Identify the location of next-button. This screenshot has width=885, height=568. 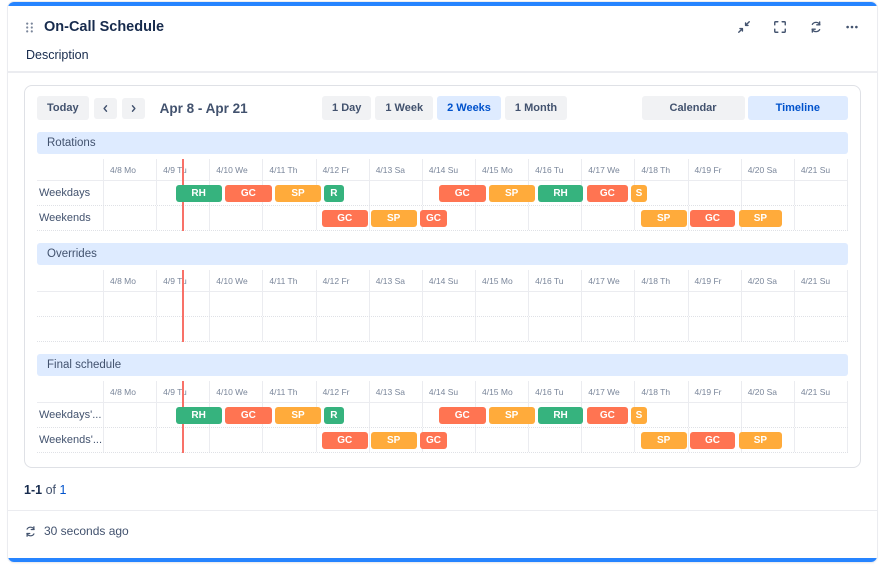
(133, 108).